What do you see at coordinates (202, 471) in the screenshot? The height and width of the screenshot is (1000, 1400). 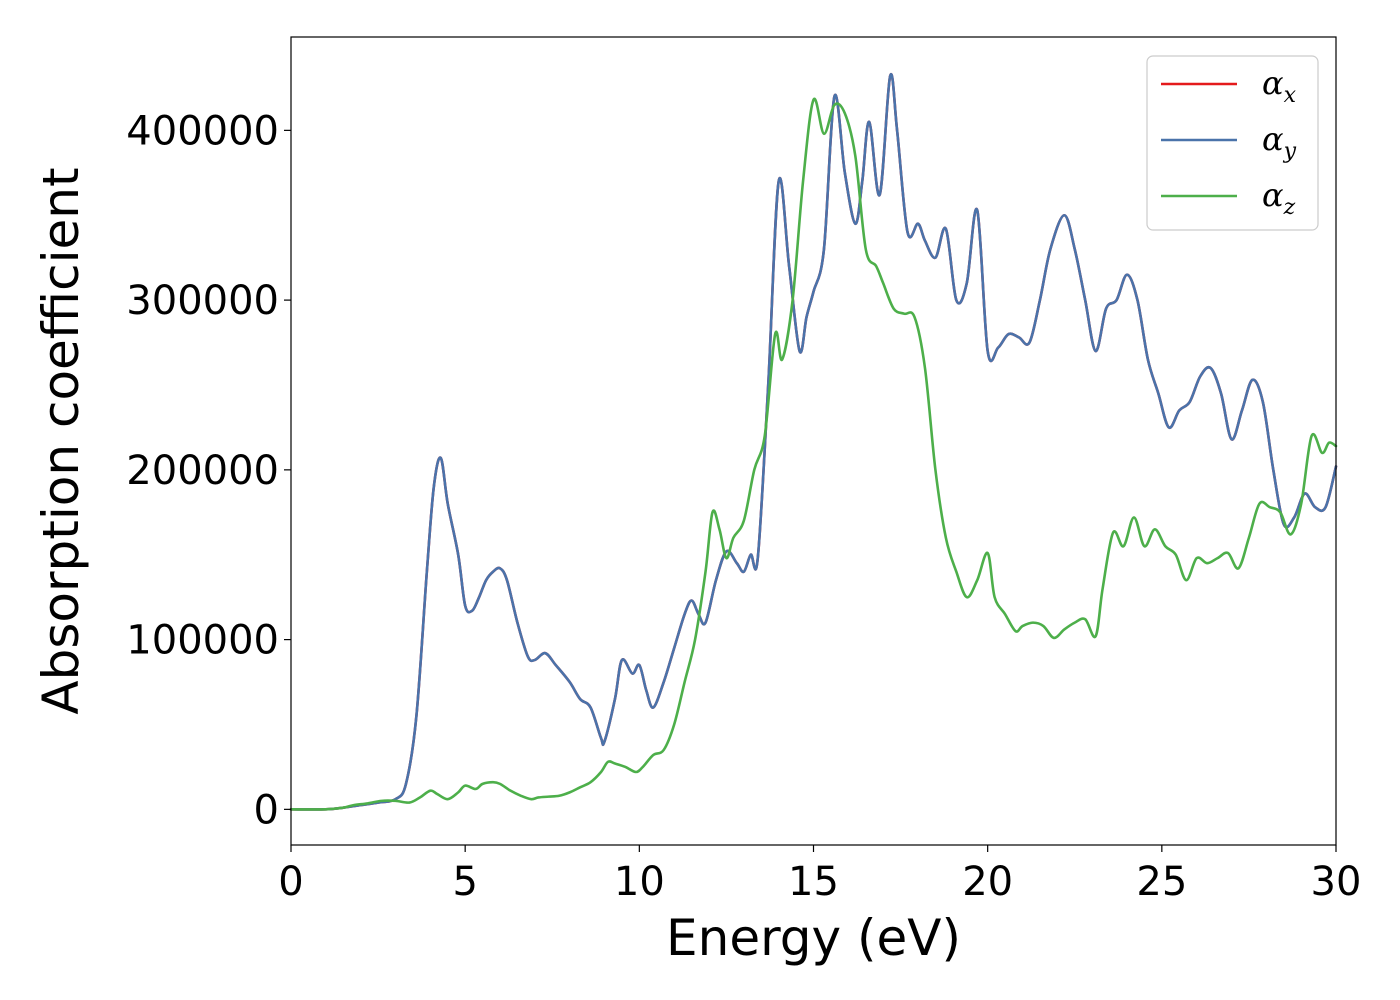 I see `y-tick-label: 200000` at bounding box center [202, 471].